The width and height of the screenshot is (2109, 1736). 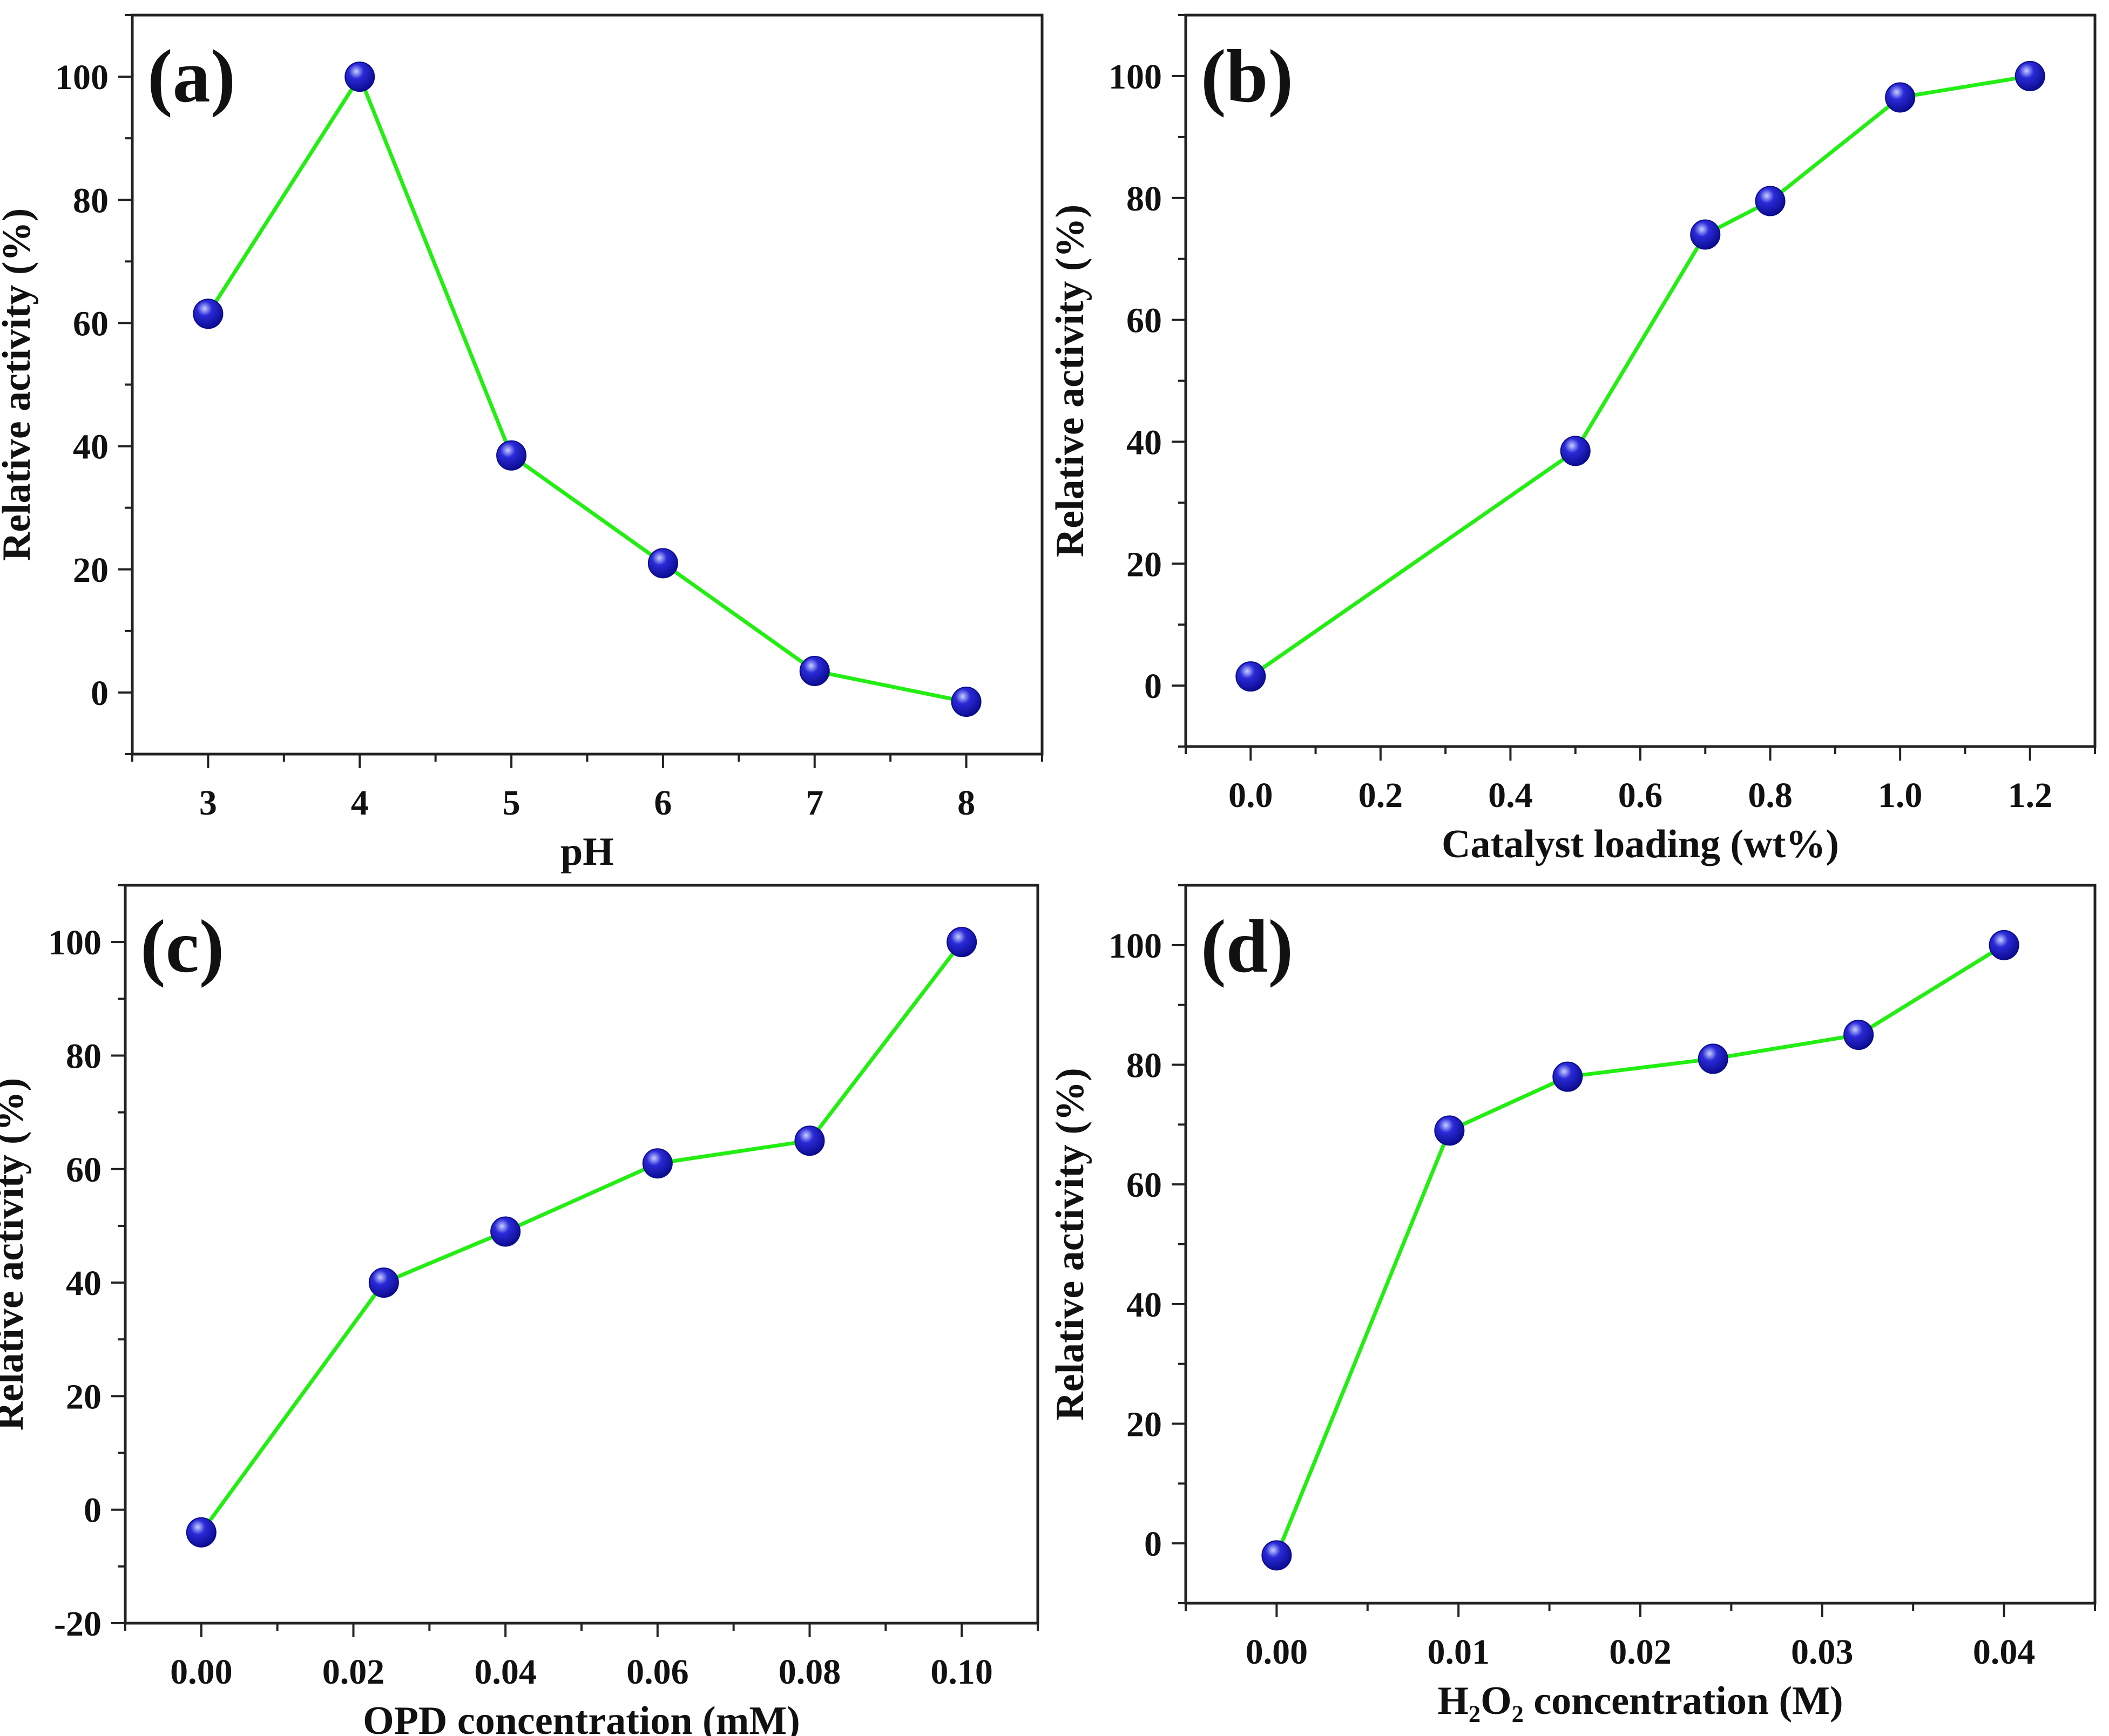 What do you see at coordinates (962, 1672) in the screenshot?
I see `x-tick-label: 0.10` at bounding box center [962, 1672].